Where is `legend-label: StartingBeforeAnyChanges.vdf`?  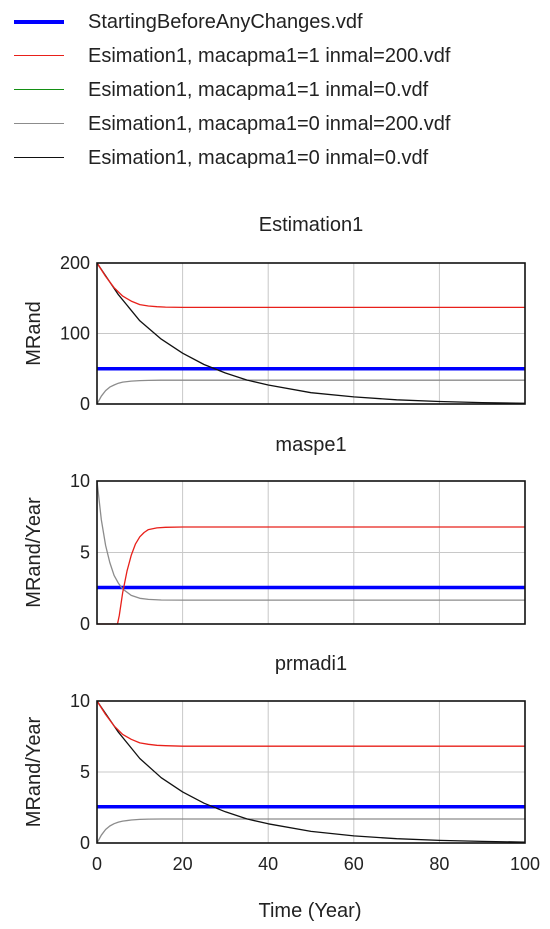
legend-label: StartingBeforeAnyChanges.vdf is located at coordinates (225, 22).